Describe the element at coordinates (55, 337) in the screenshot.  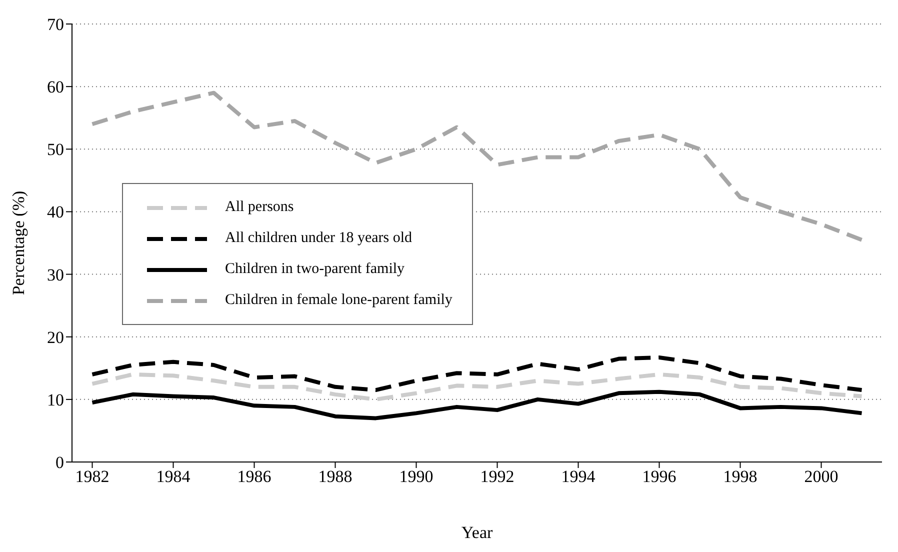
I see `y-tick-label: 20` at that location.